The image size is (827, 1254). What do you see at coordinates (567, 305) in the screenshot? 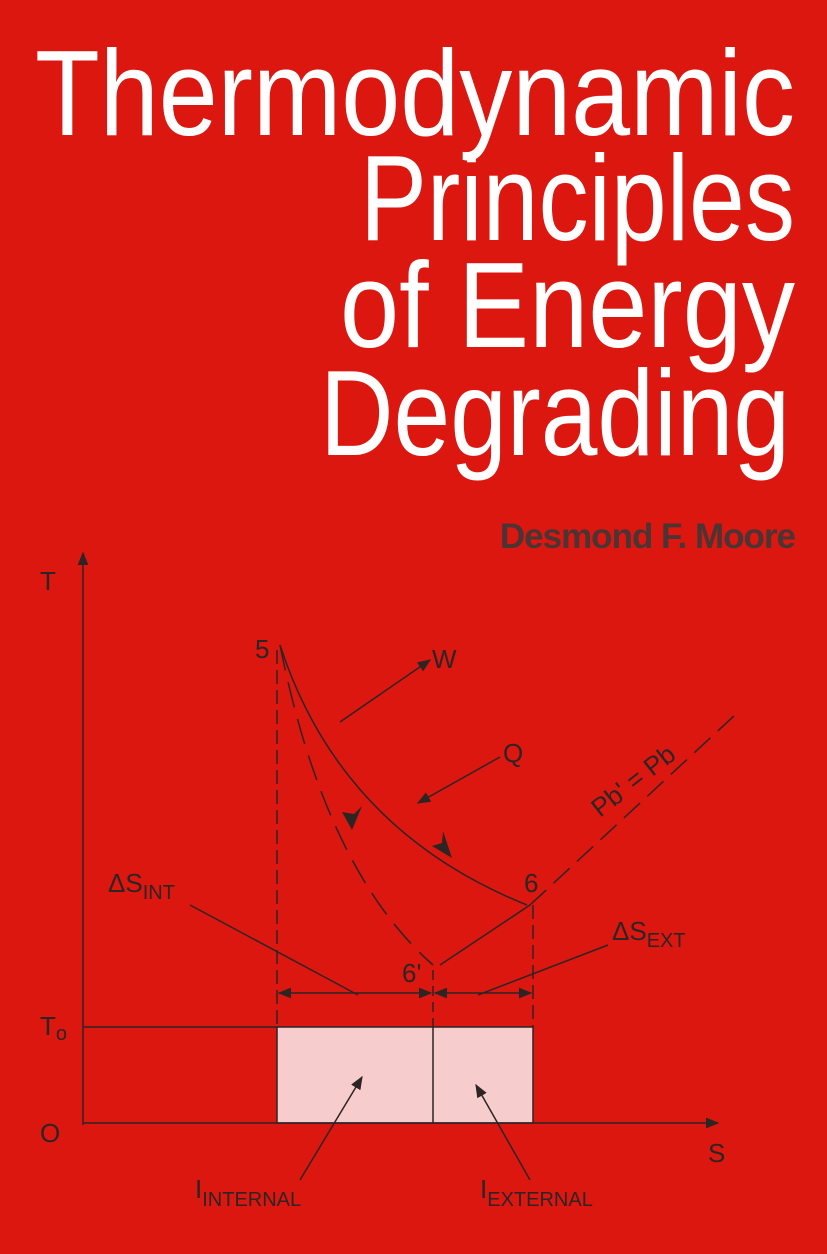
I see `title-line: of Energy` at bounding box center [567, 305].